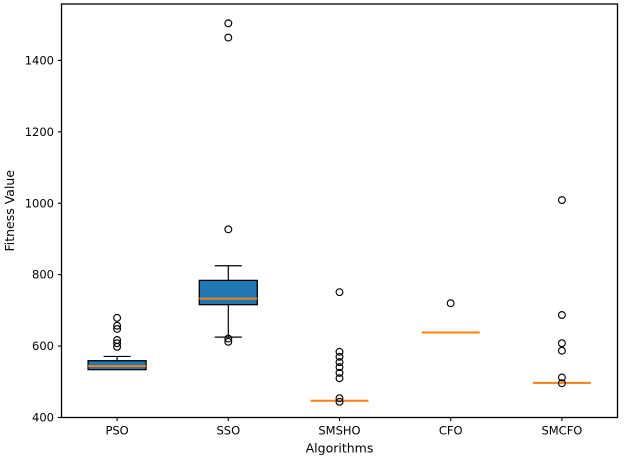  Describe the element at coordinates (561, 431) in the screenshot. I see `x-tick-label: SMCFO` at that location.